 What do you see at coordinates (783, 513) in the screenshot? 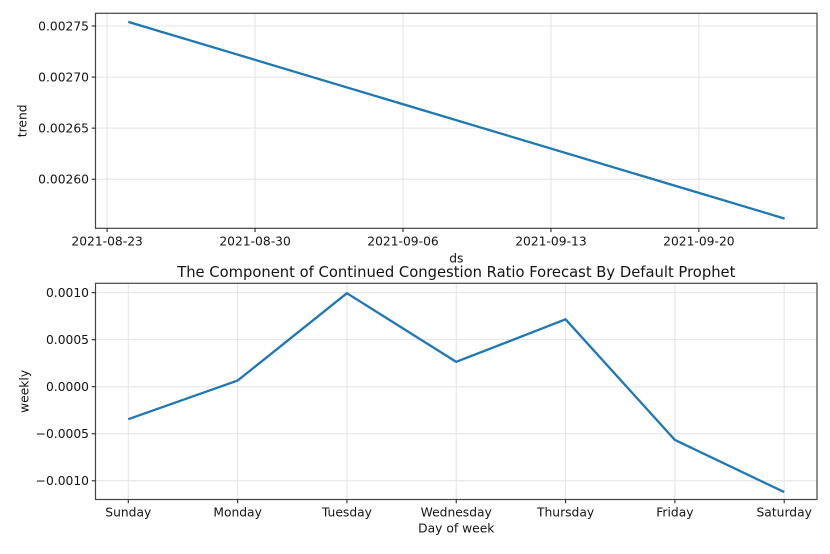
I see `x-tick-label: Saturday` at bounding box center [783, 513].